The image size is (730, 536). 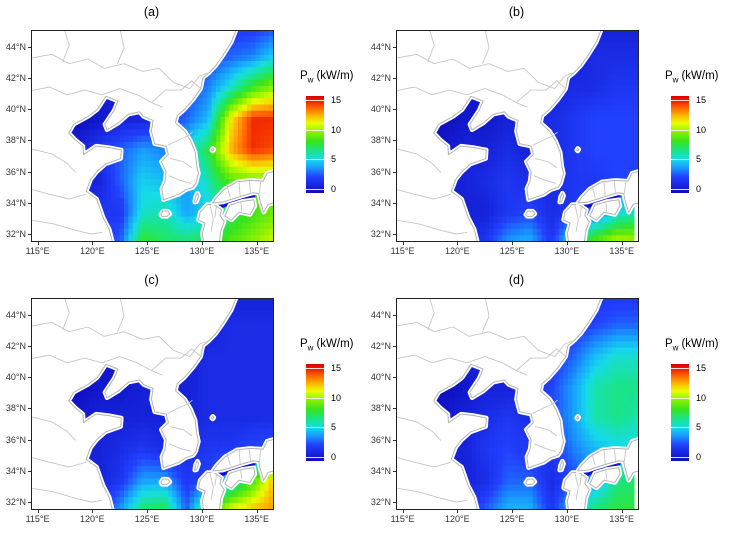 What do you see at coordinates (336, 397) in the screenshot?
I see `colorbar-tick-label: 10` at bounding box center [336, 397].